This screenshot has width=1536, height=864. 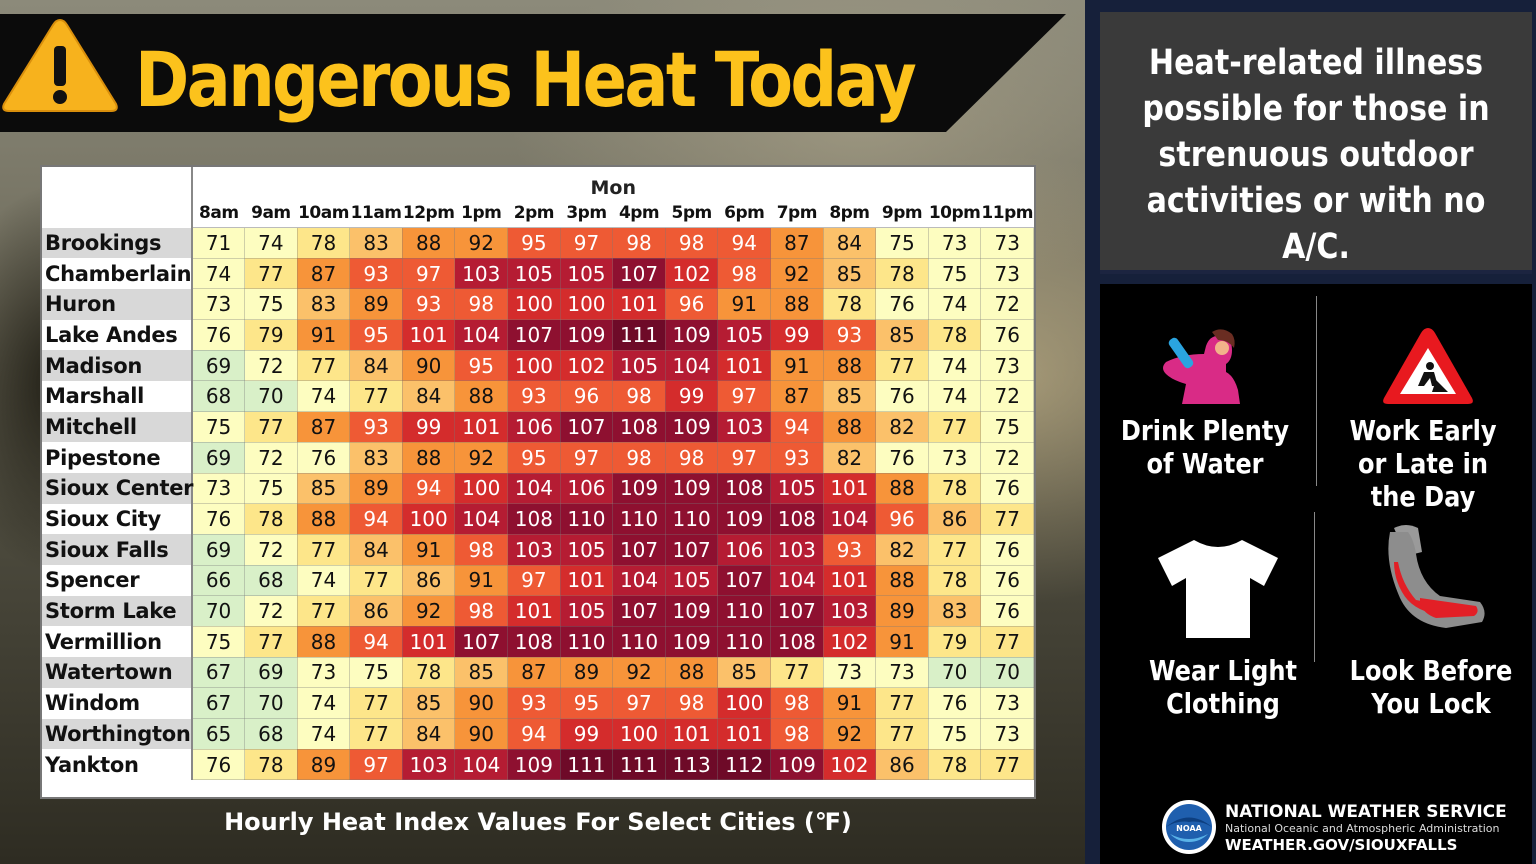 What do you see at coordinates (481, 243) in the screenshot?
I see `heat-index-cell: 92` at bounding box center [481, 243].